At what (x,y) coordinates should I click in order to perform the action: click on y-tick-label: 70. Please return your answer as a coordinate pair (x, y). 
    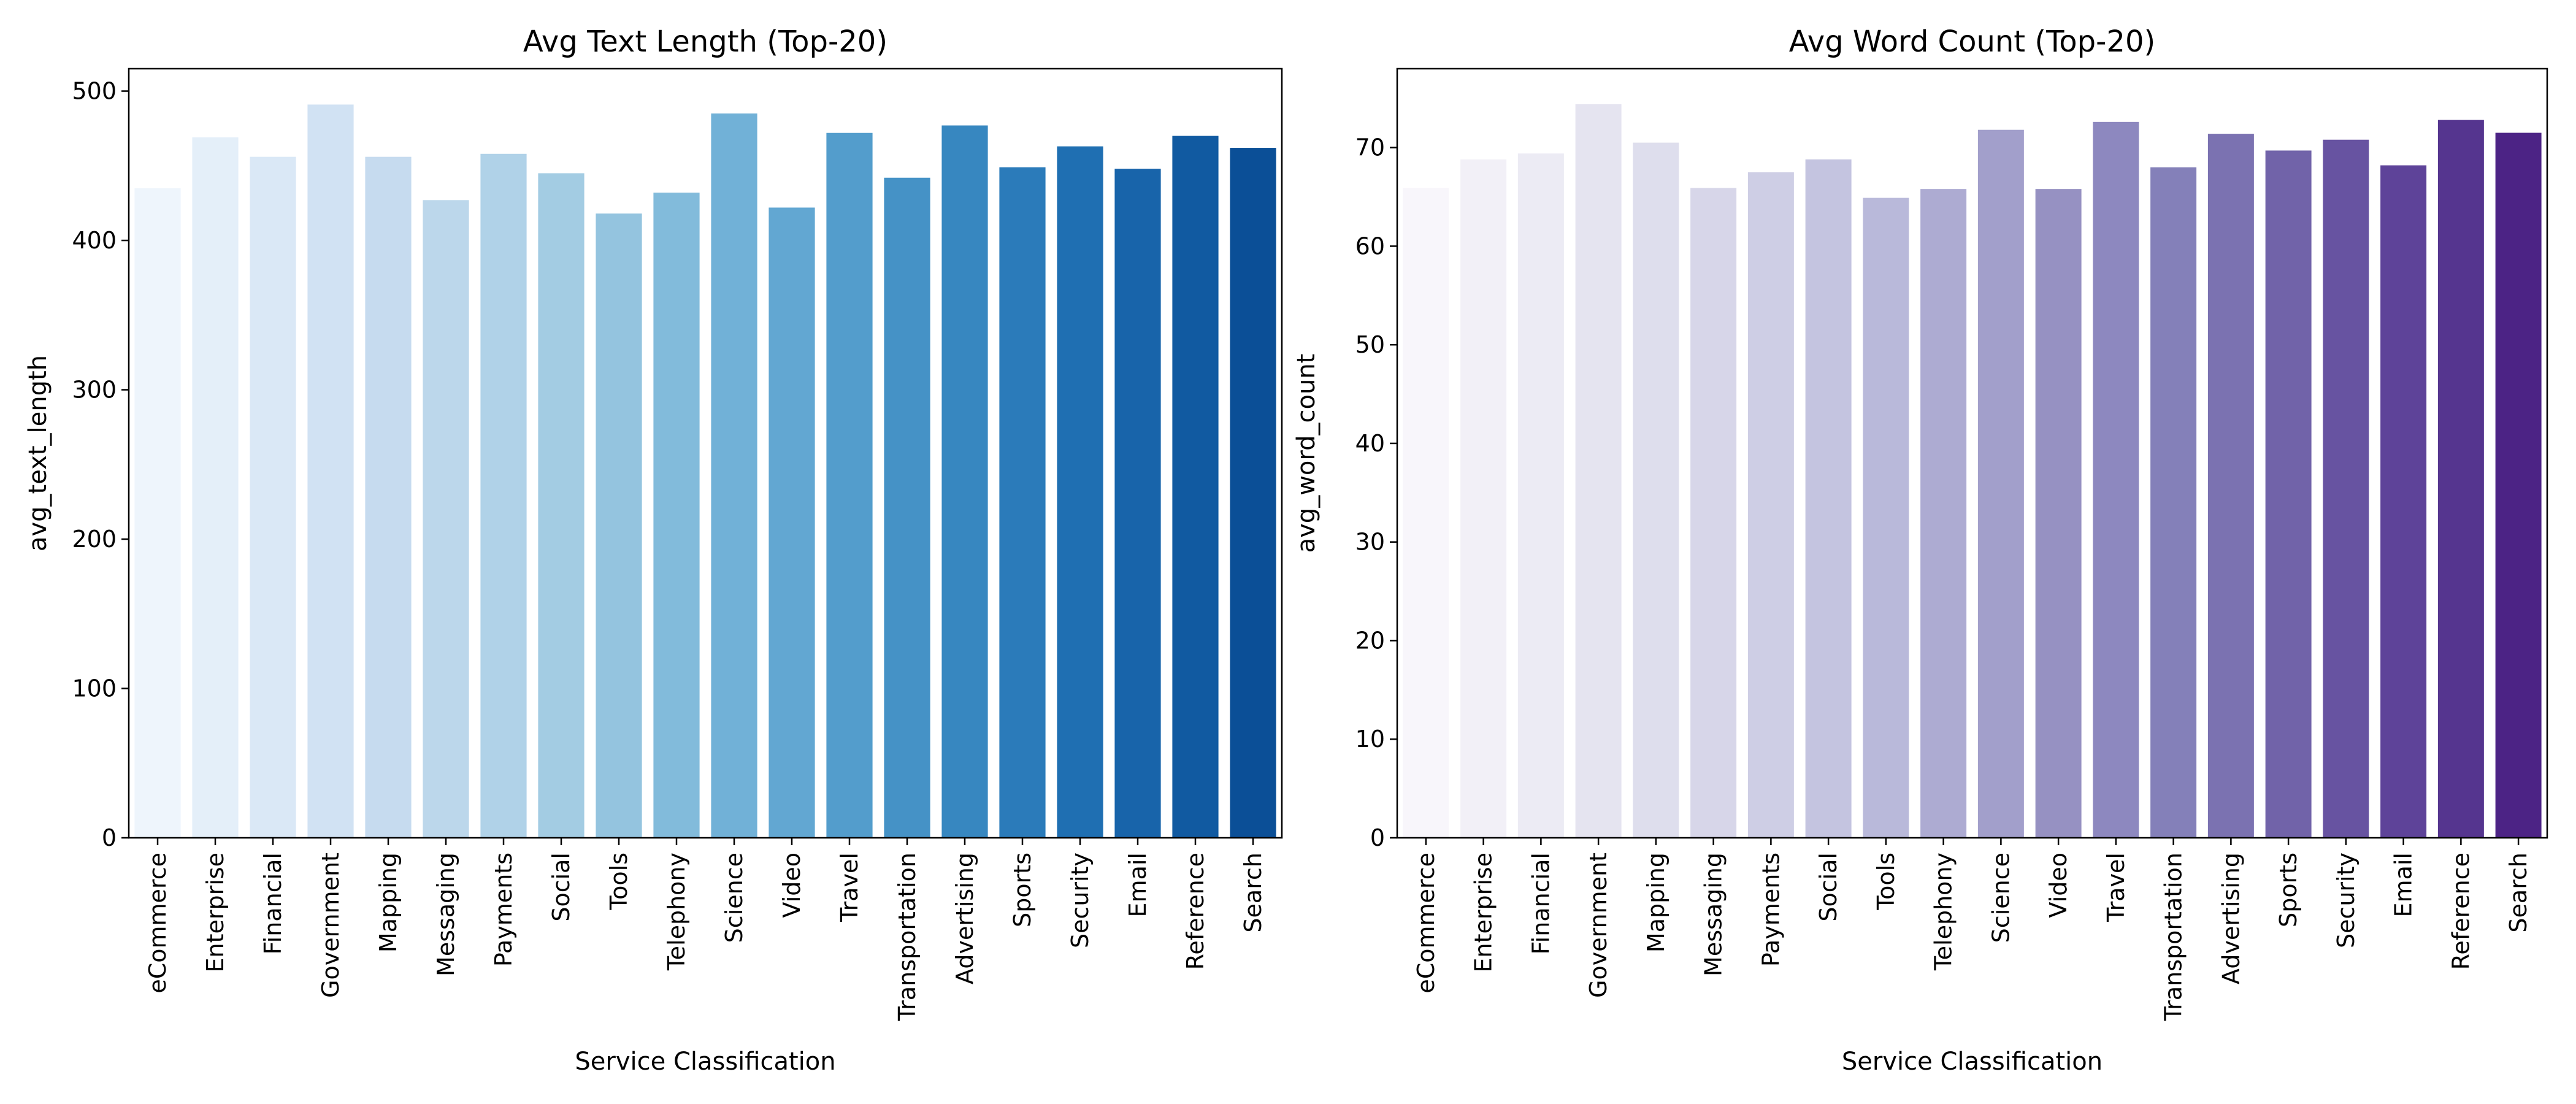
    Looking at the image, I should click on (1370, 147).